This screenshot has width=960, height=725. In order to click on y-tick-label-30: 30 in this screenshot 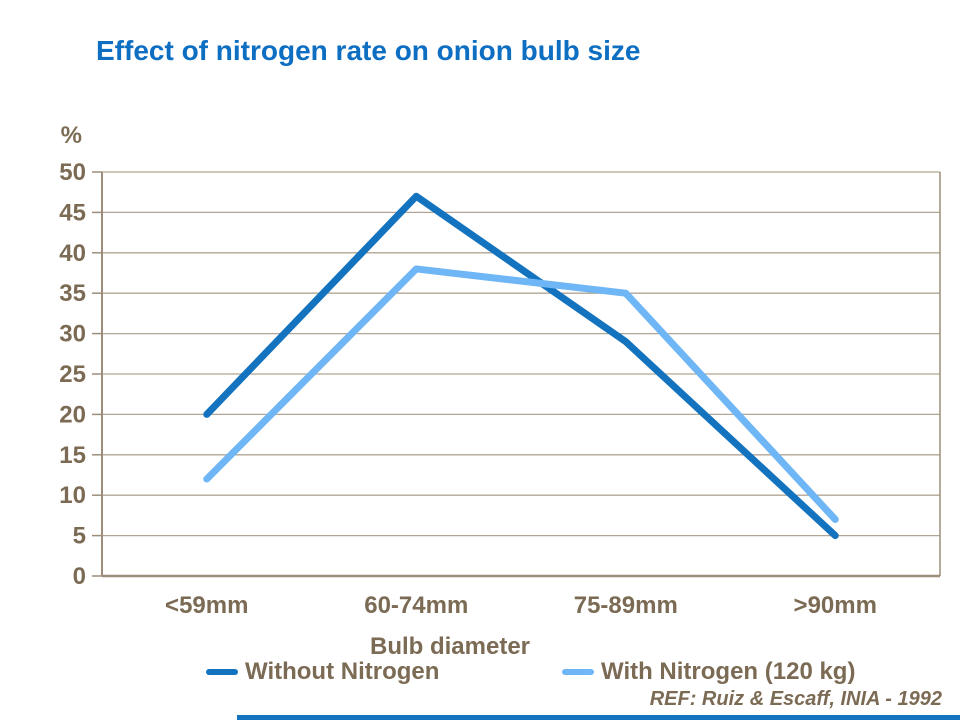, I will do `click(72, 334)`.